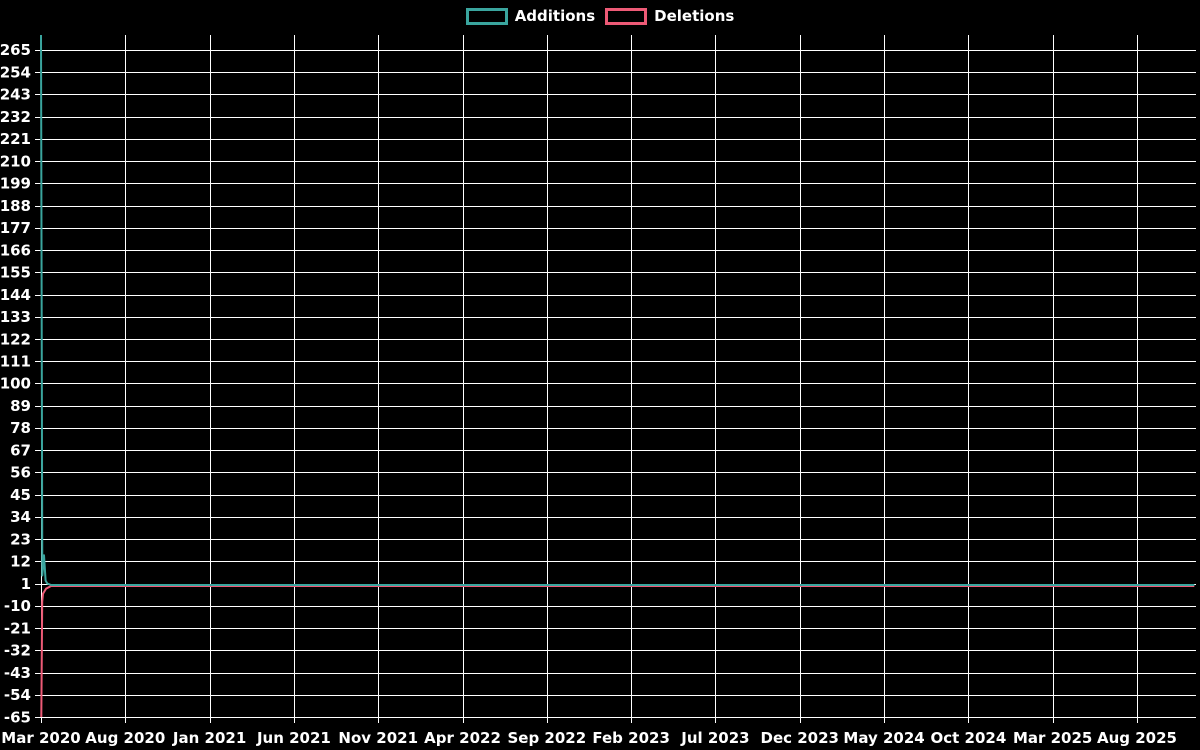  I want to click on y-tick-label: 56, so click(20, 473).